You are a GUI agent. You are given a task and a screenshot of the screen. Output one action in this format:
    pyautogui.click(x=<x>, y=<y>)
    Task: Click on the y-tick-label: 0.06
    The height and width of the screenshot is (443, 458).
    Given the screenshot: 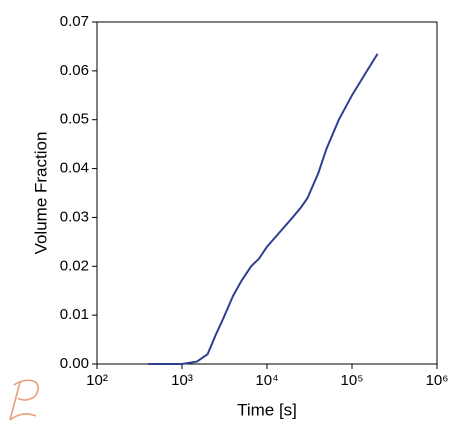 What is the action you would take?
    pyautogui.click(x=74, y=70)
    